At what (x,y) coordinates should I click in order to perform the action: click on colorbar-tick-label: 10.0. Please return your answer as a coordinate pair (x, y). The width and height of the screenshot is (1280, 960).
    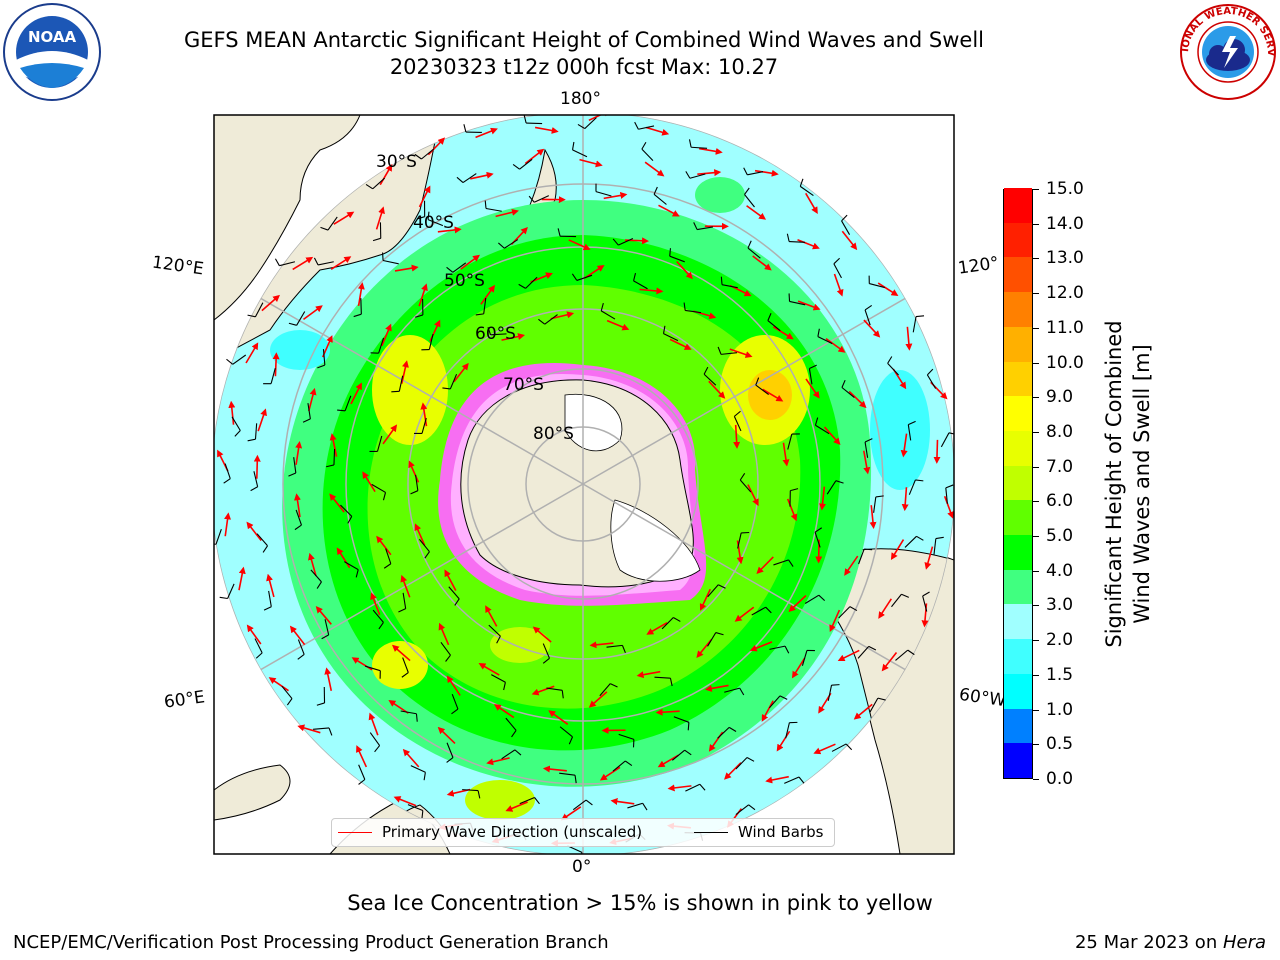
    Looking at the image, I should click on (1065, 362).